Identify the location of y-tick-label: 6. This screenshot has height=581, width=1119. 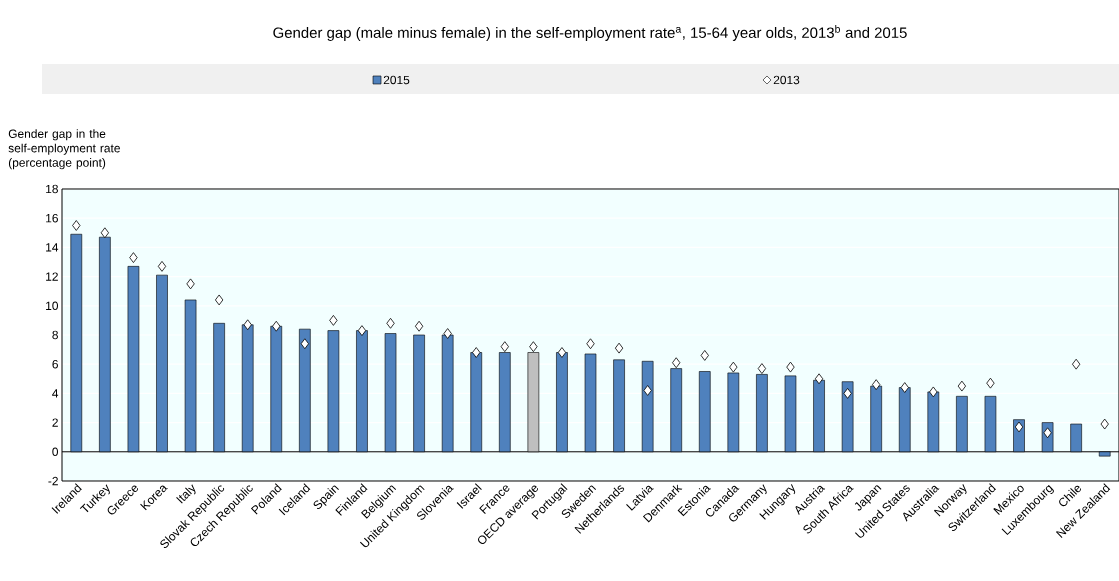
(55, 364).